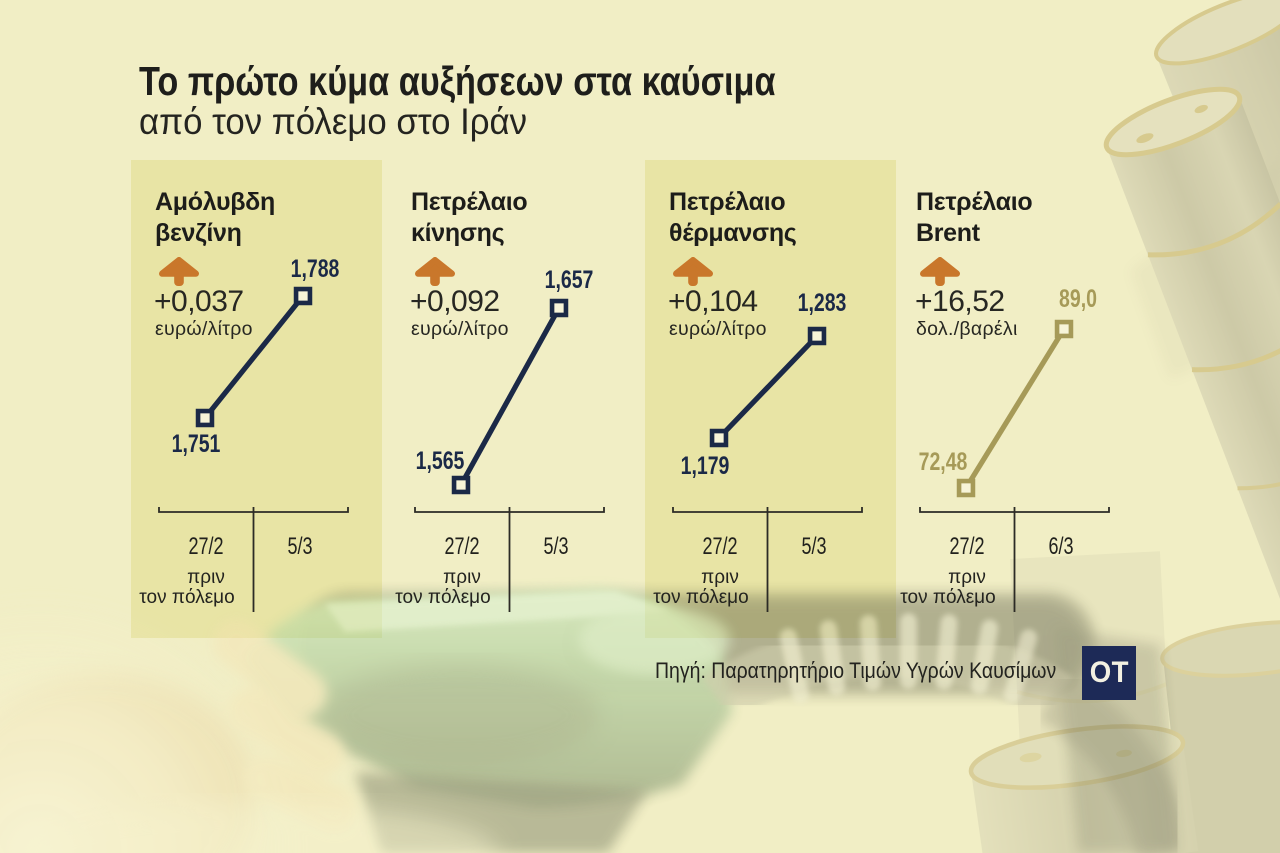 The width and height of the screenshot is (1280, 853). What do you see at coordinates (948, 233) in the screenshot?
I see `panel-title-line2: Brent` at bounding box center [948, 233].